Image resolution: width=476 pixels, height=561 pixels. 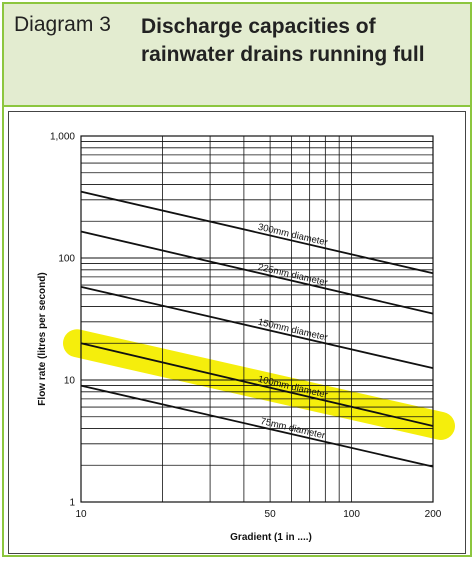 I want to click on series-line-100mm-diameter, so click(x=257, y=384).